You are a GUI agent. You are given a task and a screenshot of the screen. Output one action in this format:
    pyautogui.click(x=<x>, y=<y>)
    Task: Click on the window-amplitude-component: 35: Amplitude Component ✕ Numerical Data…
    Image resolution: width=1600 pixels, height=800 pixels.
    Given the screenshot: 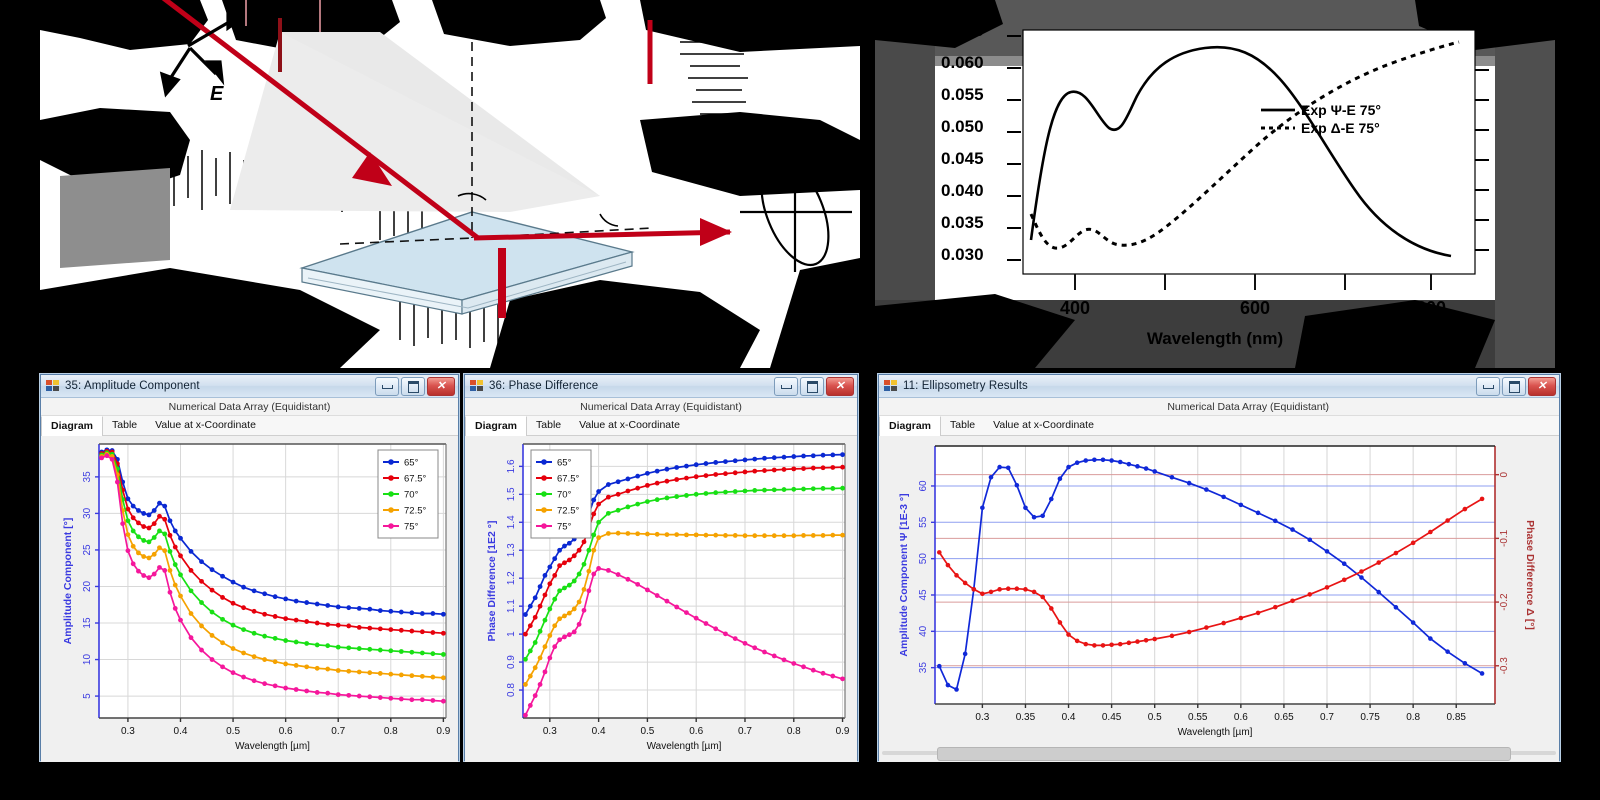 What is the action you would take?
    pyautogui.click(x=249, y=568)
    